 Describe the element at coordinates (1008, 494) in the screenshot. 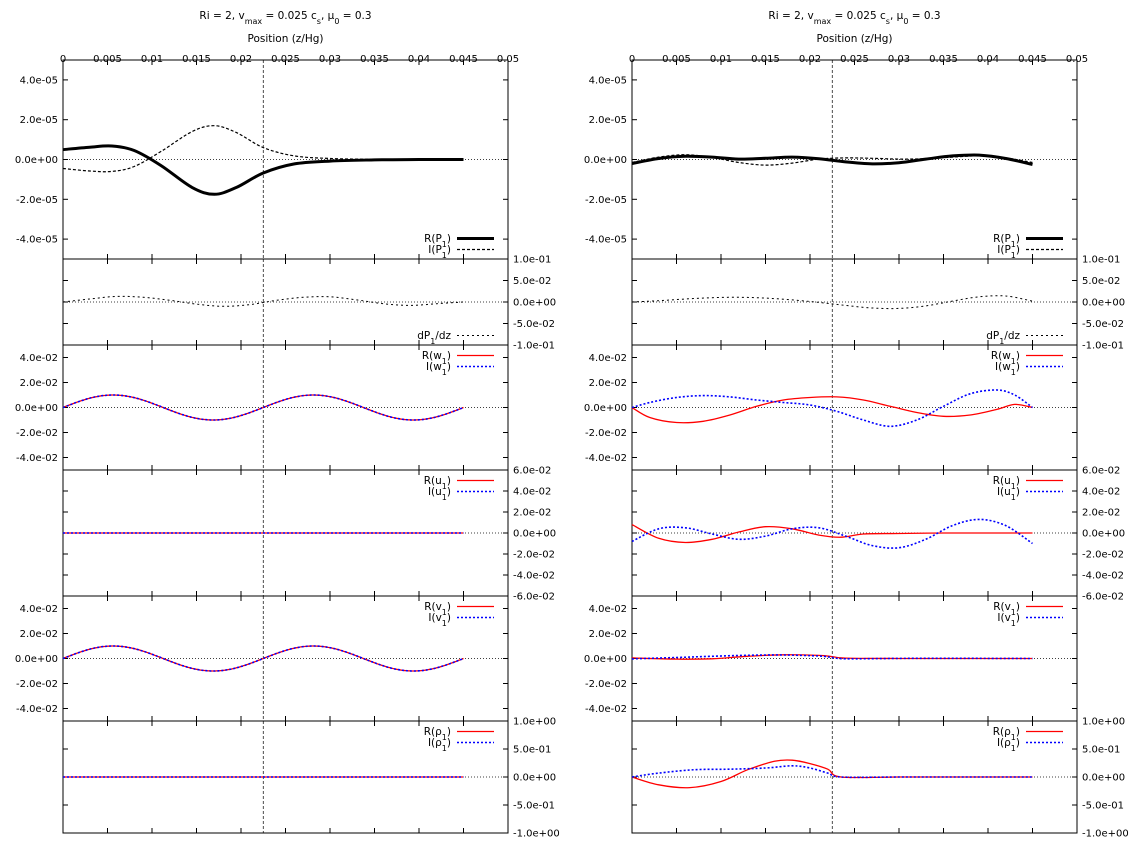

I see `legend-label: I(u1)` at that location.